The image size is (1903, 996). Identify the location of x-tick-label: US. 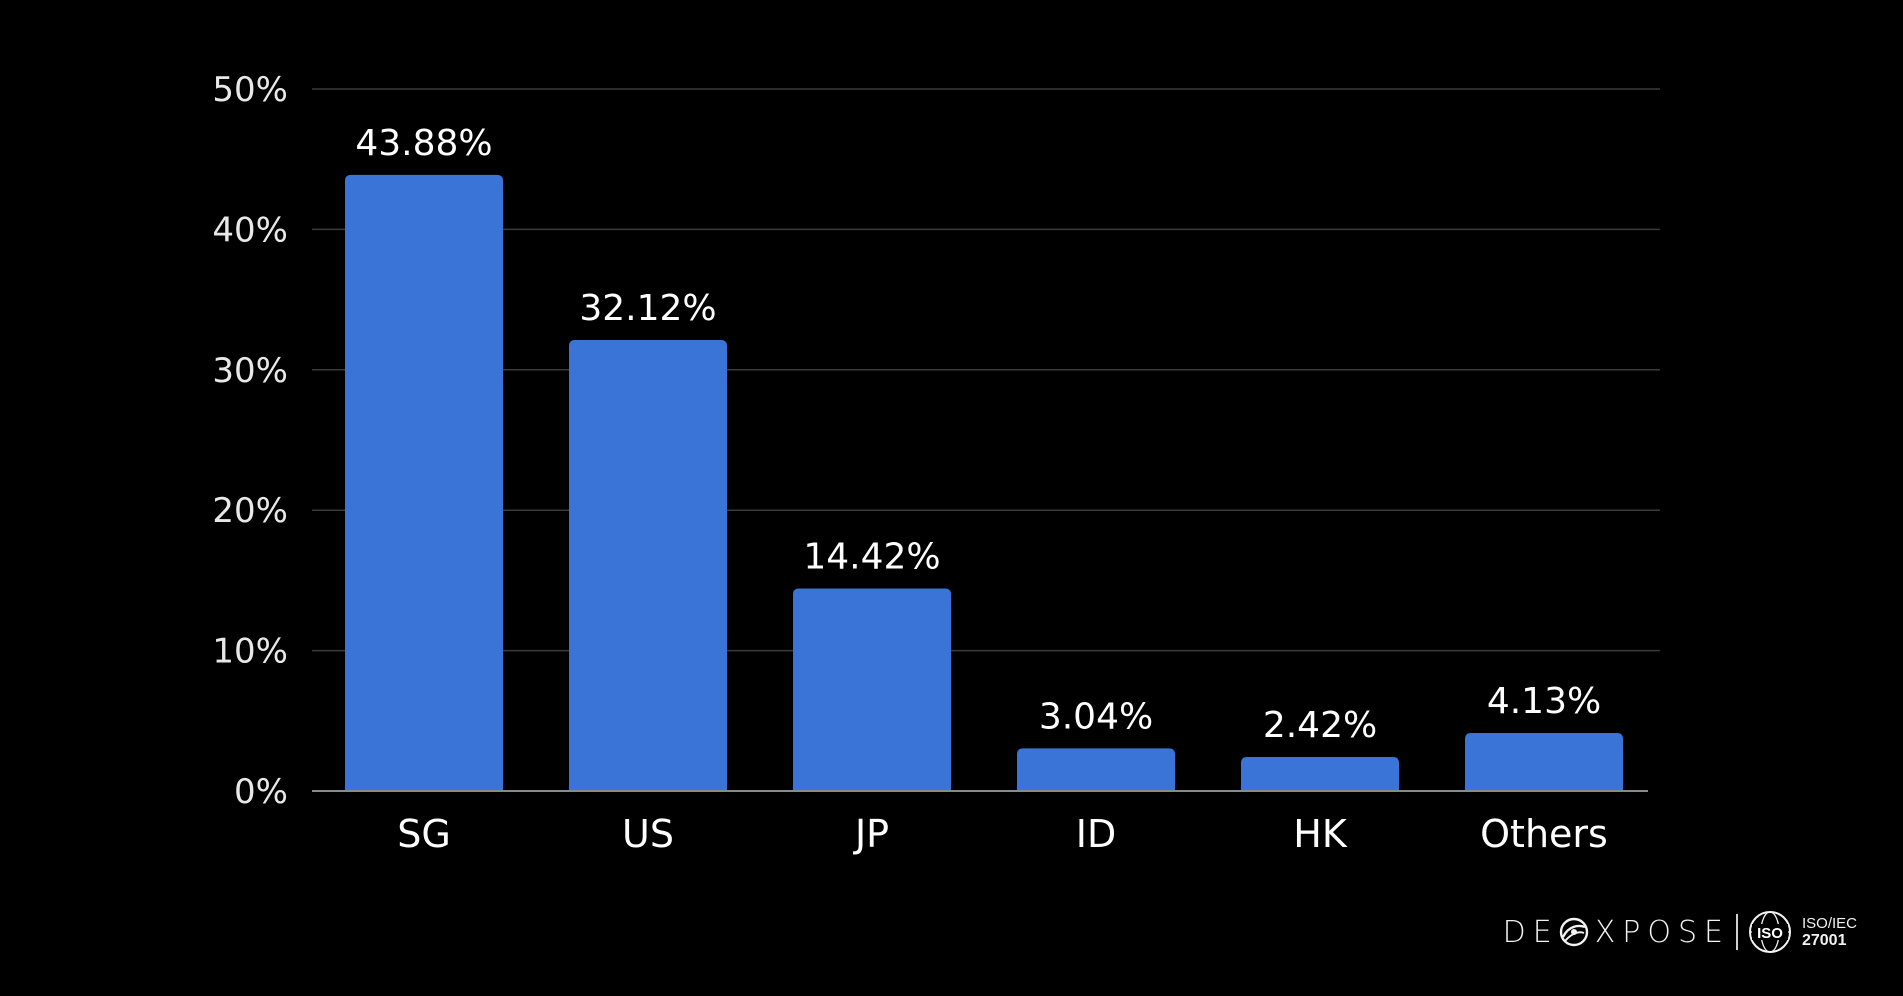
(648, 834).